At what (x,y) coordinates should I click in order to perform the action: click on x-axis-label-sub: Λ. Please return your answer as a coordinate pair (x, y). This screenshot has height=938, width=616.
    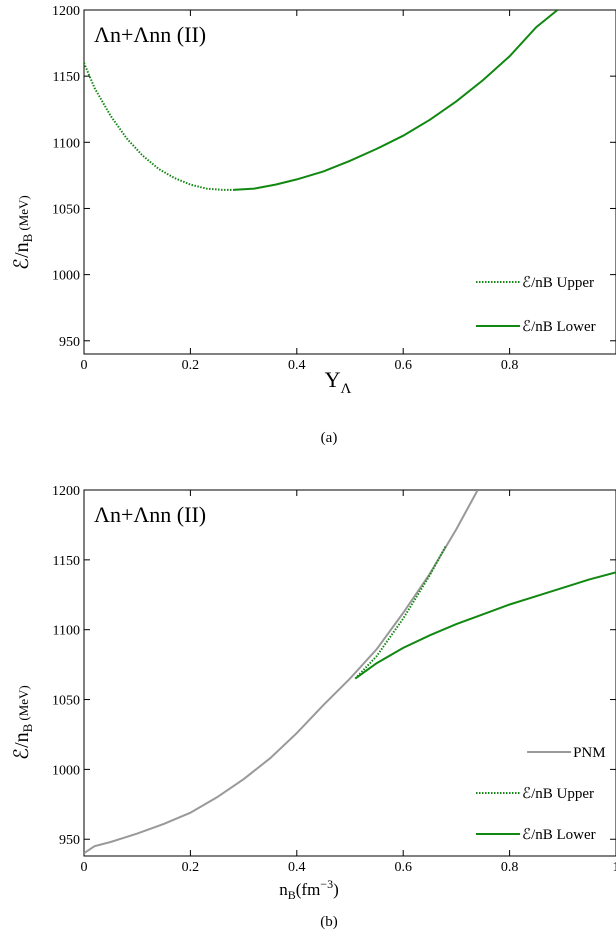
    Looking at the image, I should click on (346, 389).